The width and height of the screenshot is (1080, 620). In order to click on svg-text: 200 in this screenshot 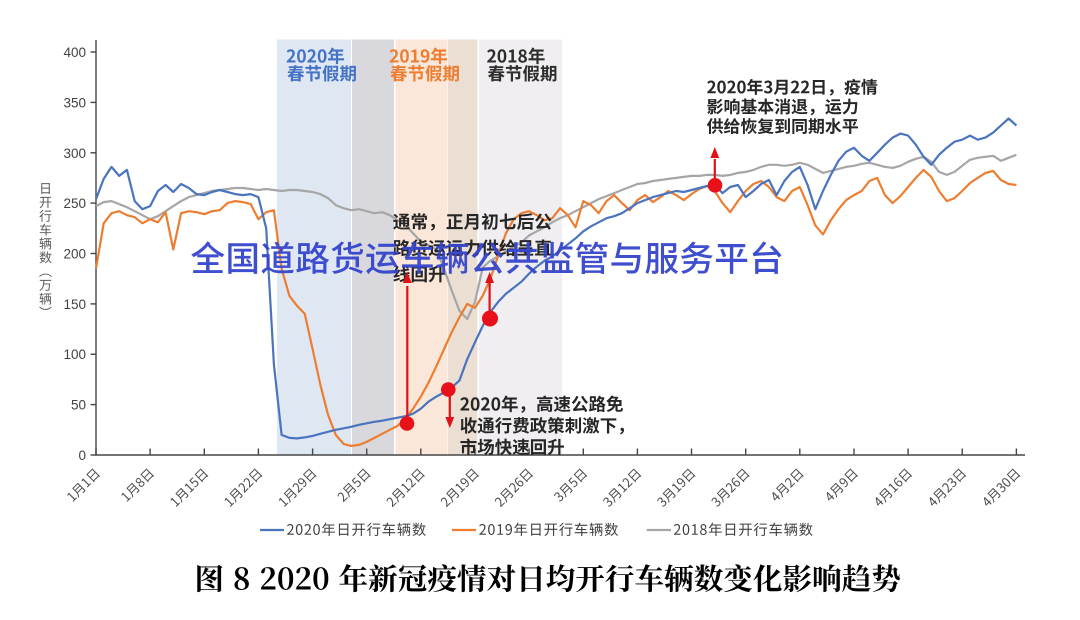, I will do `click(74, 254)`.